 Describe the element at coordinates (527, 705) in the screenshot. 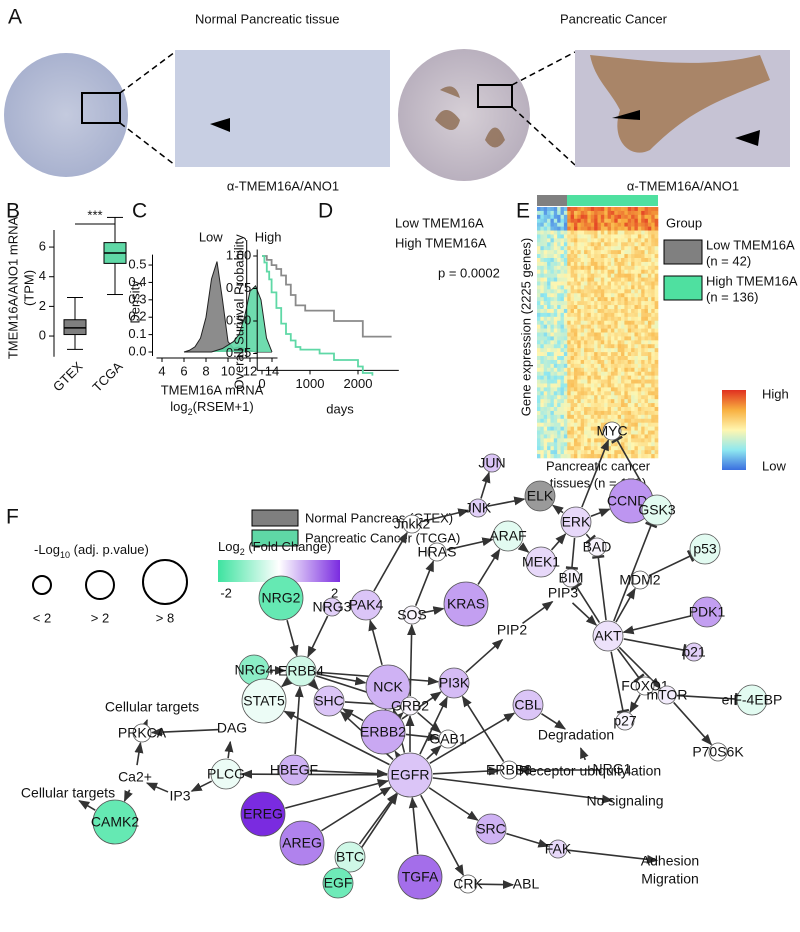

I see `node-label: CBL` at that location.